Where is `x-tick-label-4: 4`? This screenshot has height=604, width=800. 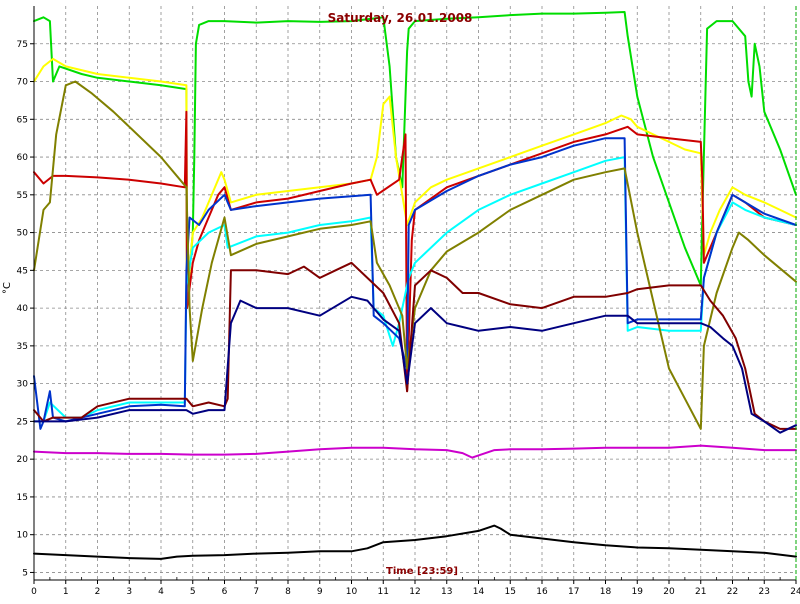 x-tick-label-4: 4 is located at coordinates (161, 592).